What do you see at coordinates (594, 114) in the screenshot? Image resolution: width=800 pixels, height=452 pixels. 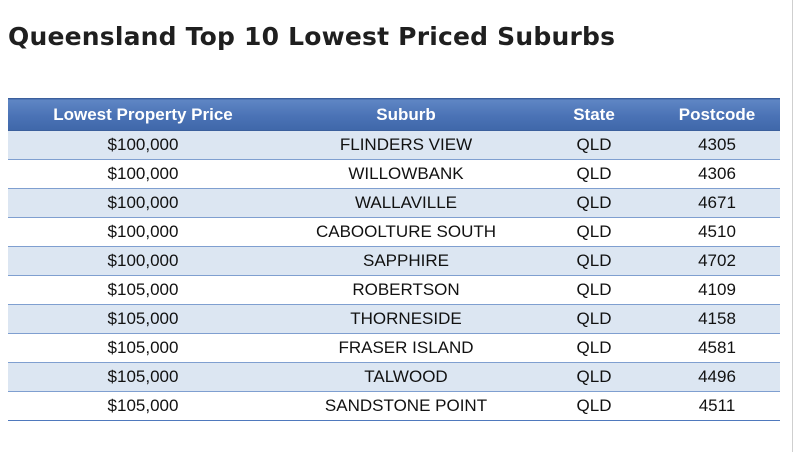 I see `header-state: State` at bounding box center [594, 114].